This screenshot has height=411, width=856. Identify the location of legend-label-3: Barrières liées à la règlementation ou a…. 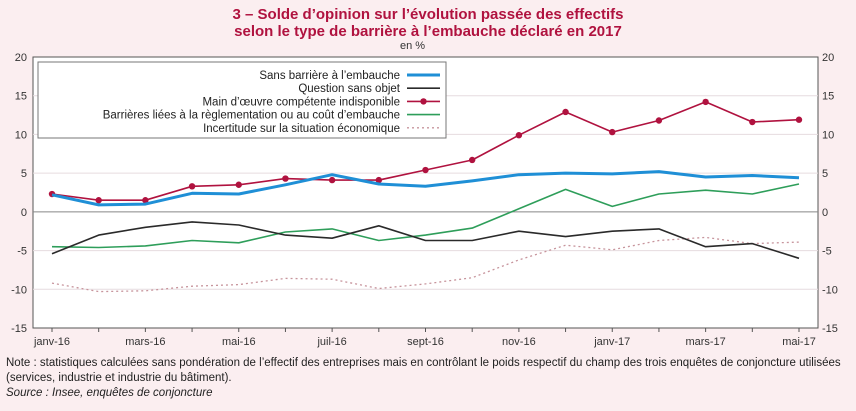
(251, 116).